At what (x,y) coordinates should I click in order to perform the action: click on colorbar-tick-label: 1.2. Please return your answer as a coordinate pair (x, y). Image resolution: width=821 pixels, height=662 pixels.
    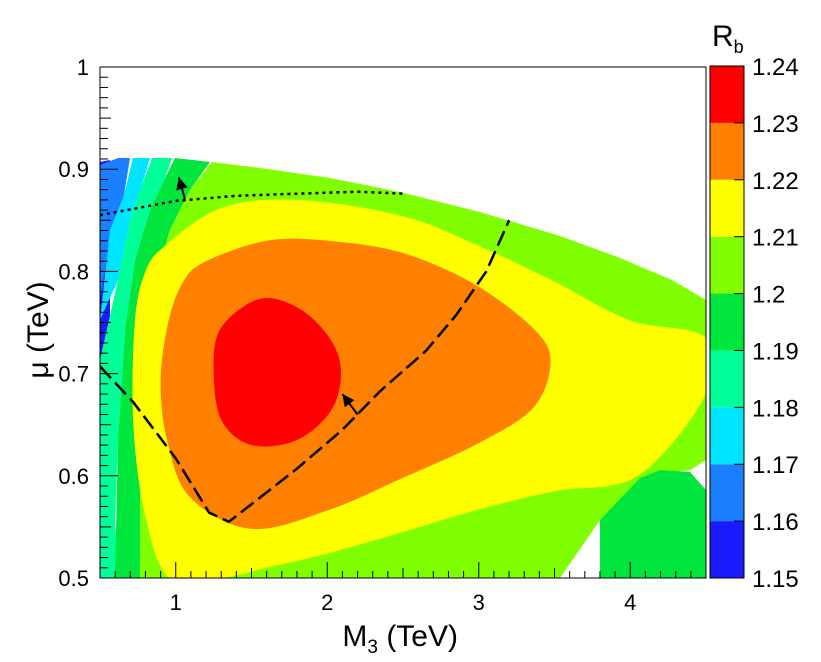
    Looking at the image, I should click on (768, 295).